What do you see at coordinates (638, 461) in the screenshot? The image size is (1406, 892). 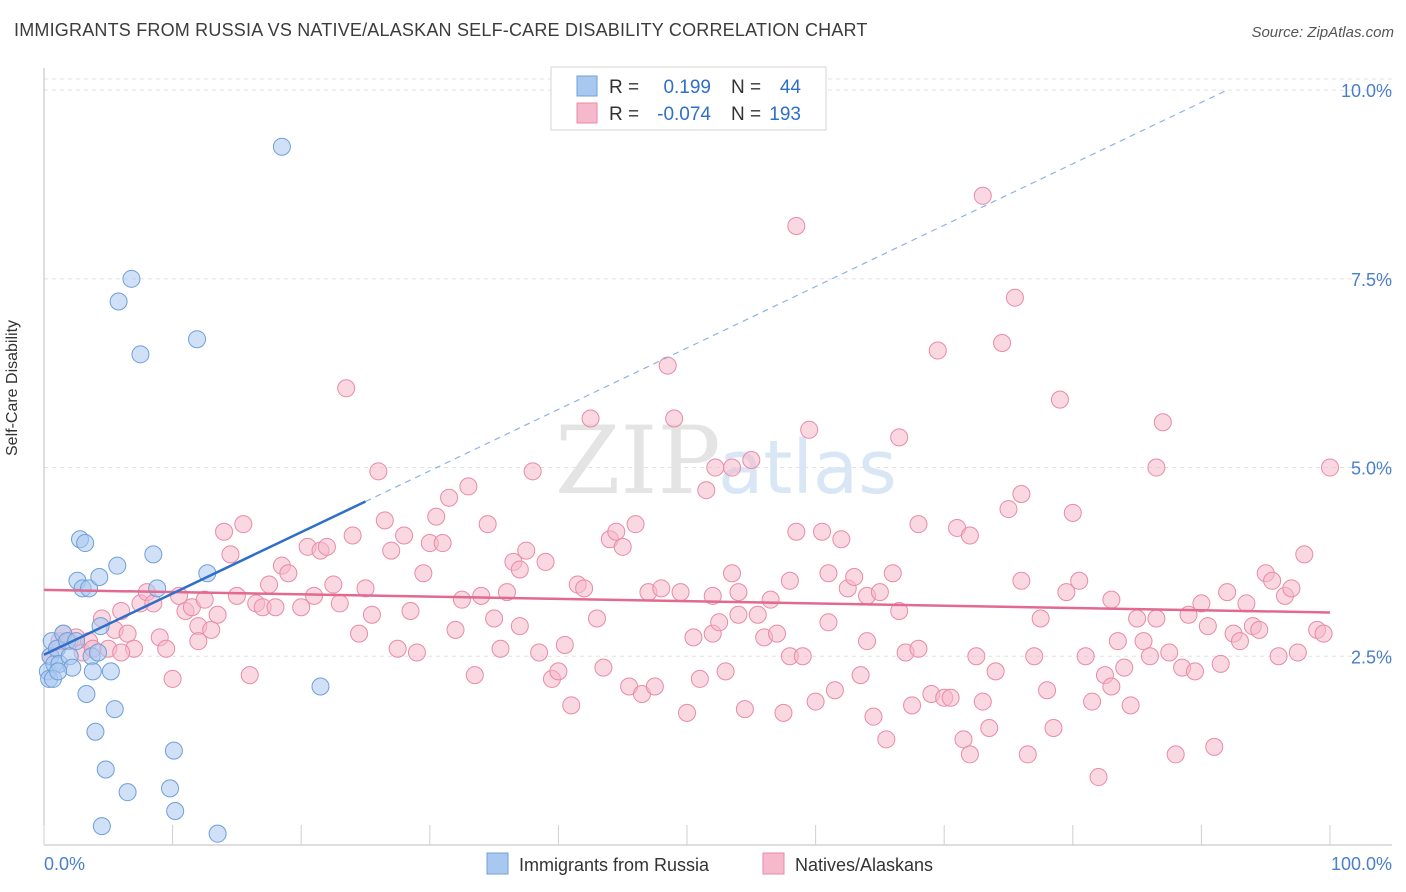 I see `watermark-zip: ZIP` at bounding box center [638, 461].